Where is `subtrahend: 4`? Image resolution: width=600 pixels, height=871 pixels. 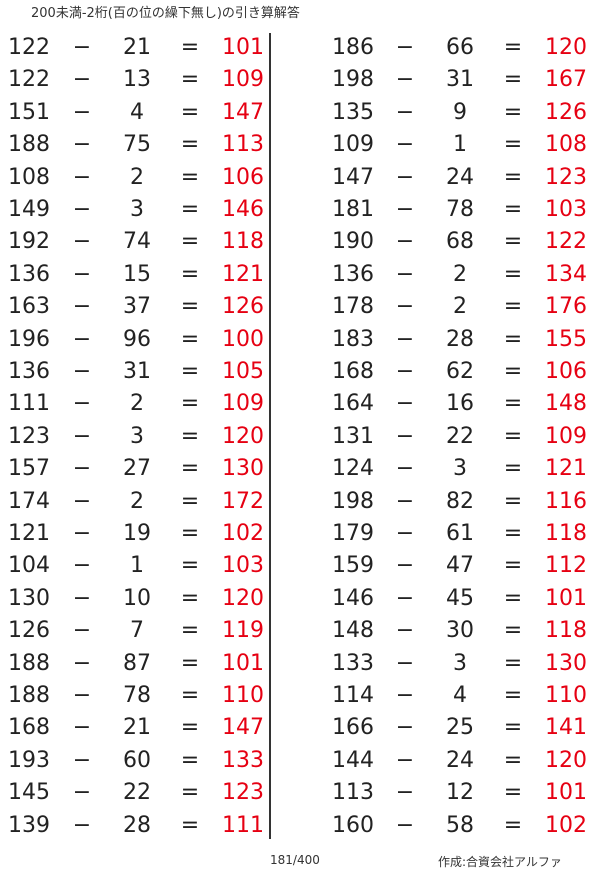
subtrahend: 4 is located at coordinates (460, 695).